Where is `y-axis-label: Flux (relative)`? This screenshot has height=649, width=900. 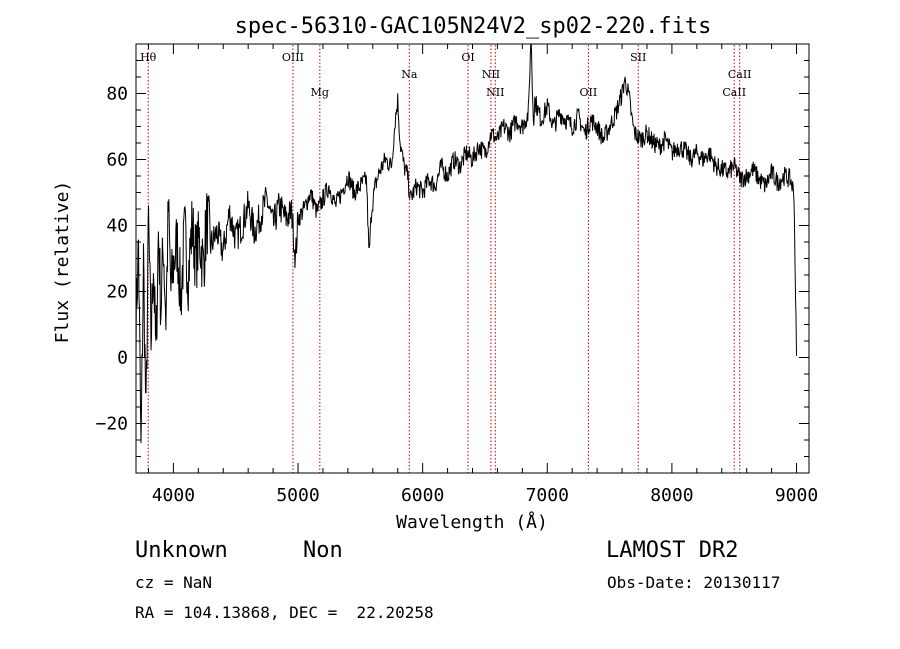 y-axis-label: Flux (relative) is located at coordinates (62, 262).